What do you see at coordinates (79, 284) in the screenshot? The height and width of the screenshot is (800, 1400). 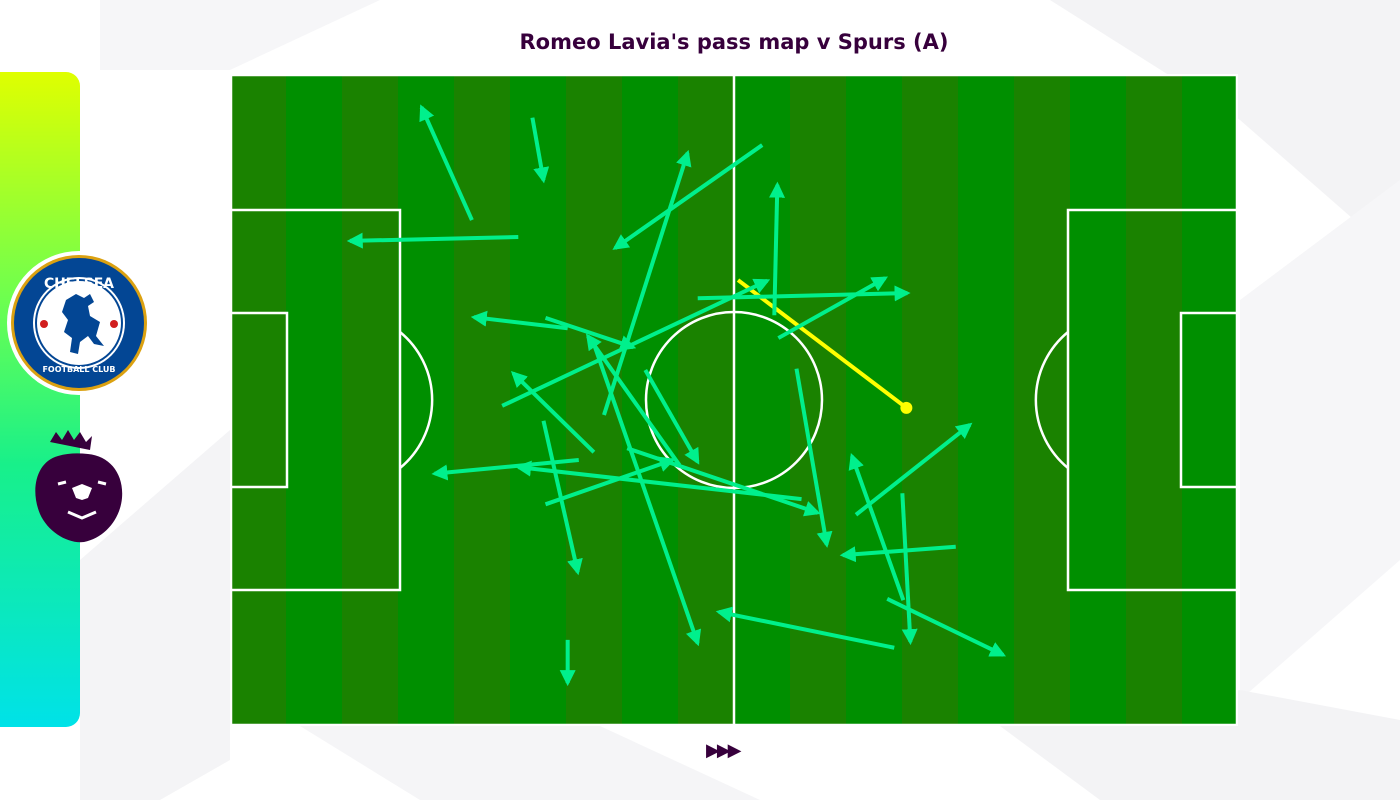 I see `svg-text: CHELSEA` at bounding box center [79, 284].